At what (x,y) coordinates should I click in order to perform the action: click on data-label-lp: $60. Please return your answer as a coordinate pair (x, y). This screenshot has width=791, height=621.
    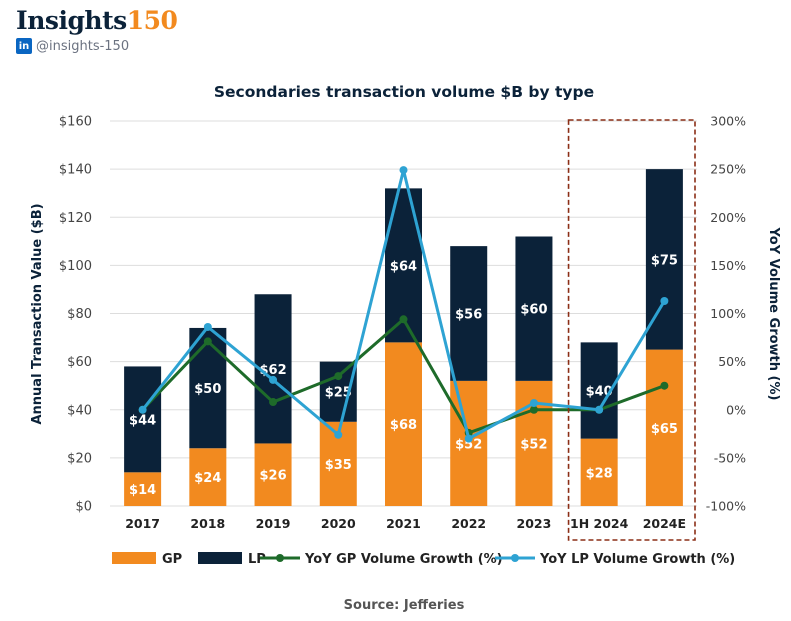
    Looking at the image, I should click on (533, 310).